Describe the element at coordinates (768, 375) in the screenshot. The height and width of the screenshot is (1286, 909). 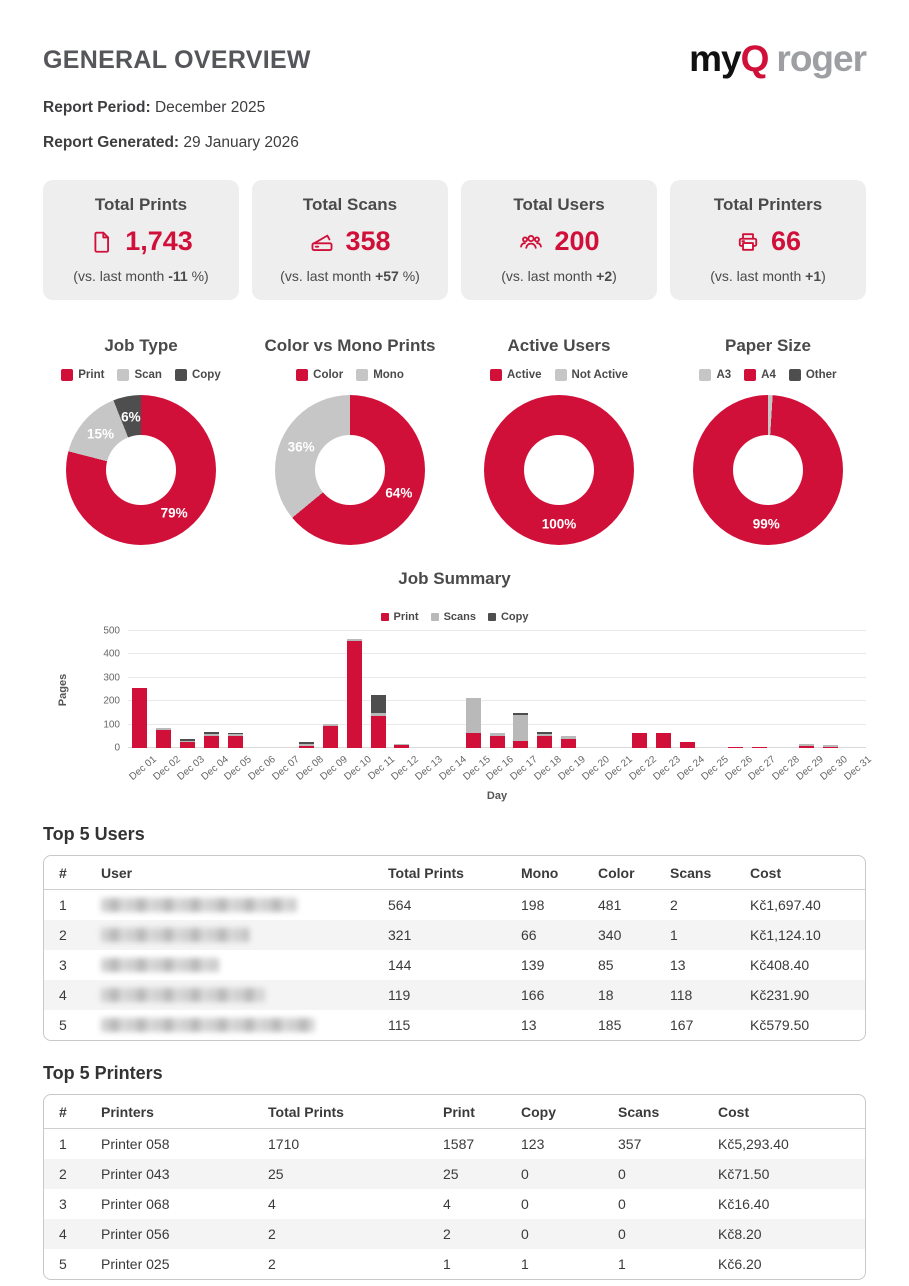
I see `donut-legend: A3 A4 Other` at that location.